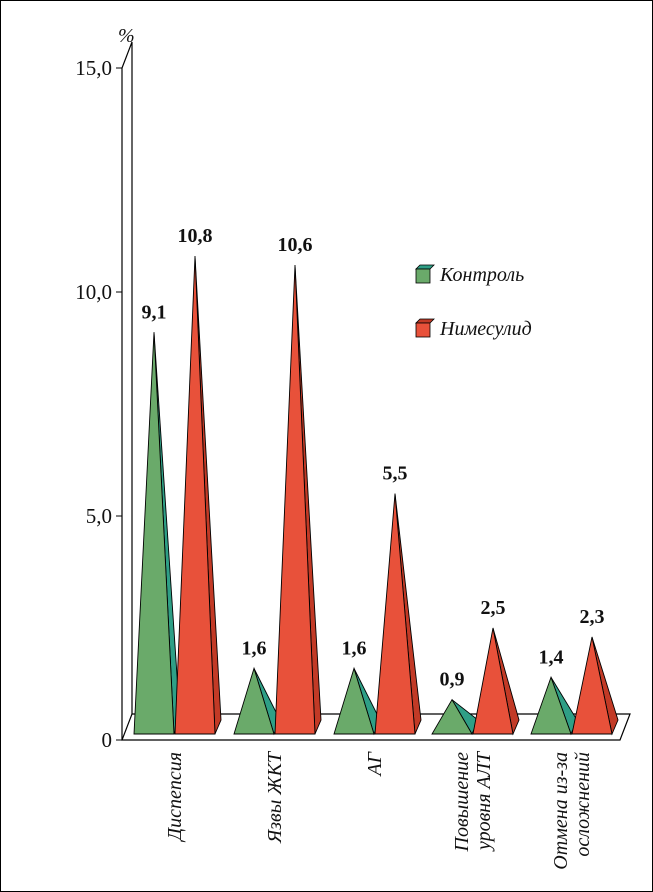  Describe the element at coordinates (452, 680) in the screenshot. I see `value-label: 0,9` at that location.